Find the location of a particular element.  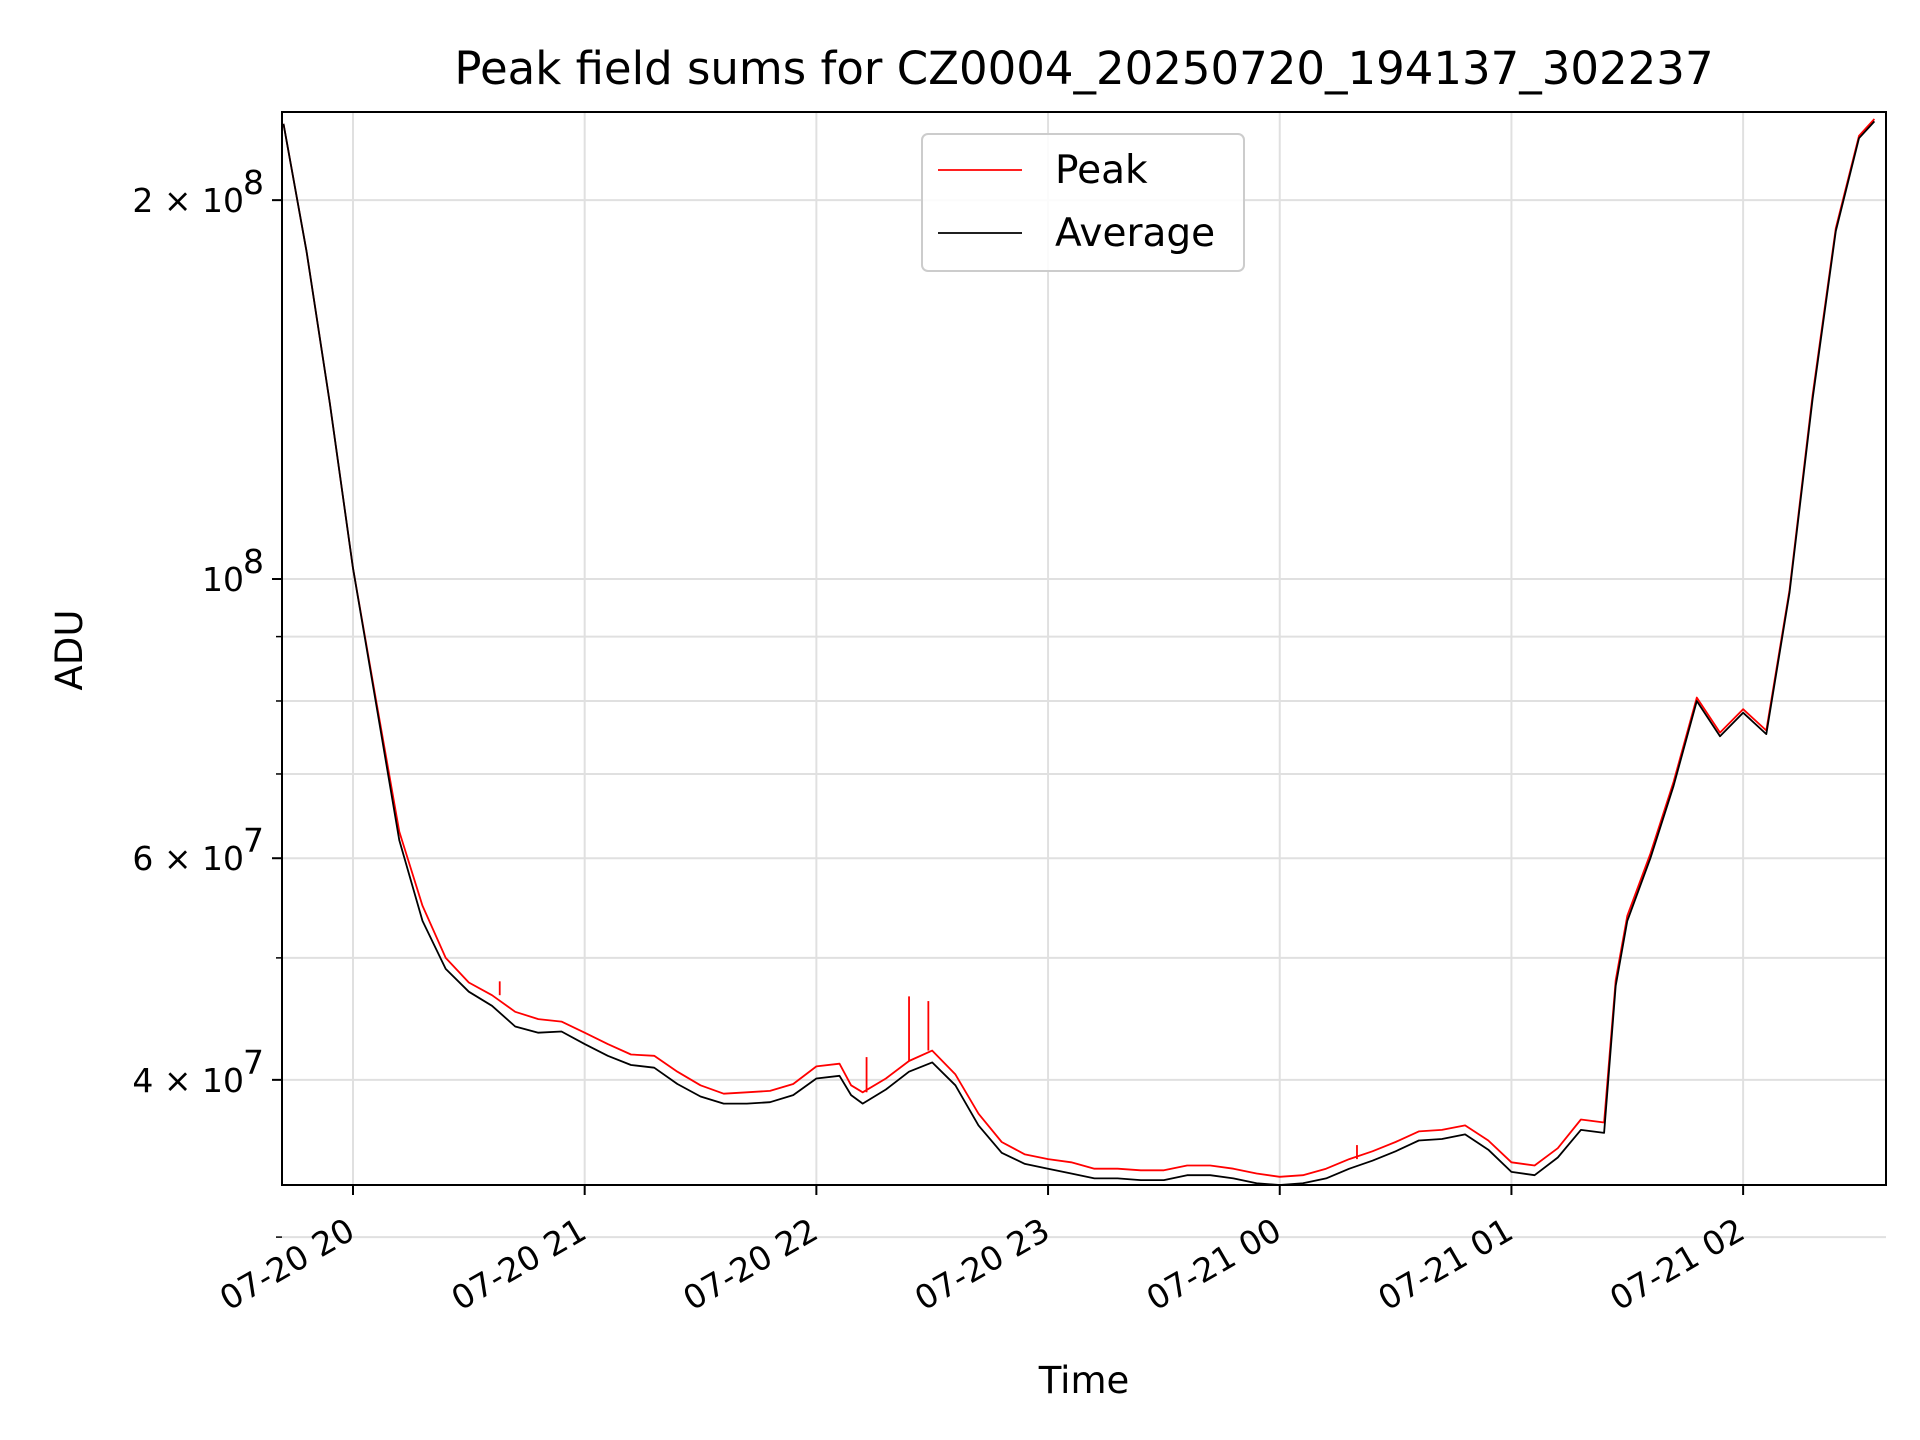

y-axis: 4 × 10 76 × 10 710 82 × 10 8 is located at coordinates (207, 700).